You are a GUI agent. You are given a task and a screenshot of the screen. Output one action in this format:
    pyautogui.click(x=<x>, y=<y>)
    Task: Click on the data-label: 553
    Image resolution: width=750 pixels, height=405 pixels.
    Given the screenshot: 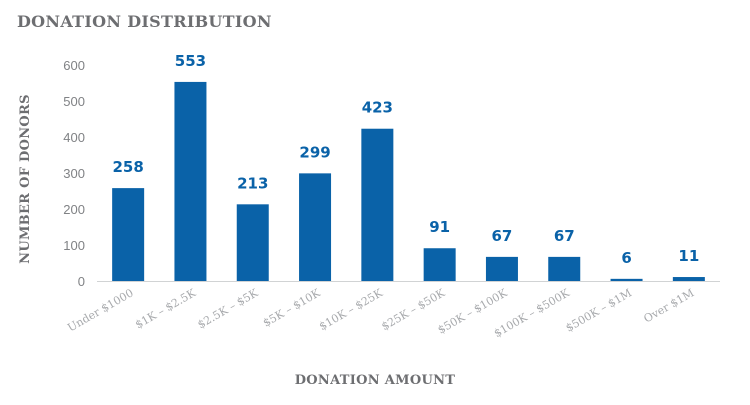 What is the action you would take?
    pyautogui.click(x=190, y=61)
    